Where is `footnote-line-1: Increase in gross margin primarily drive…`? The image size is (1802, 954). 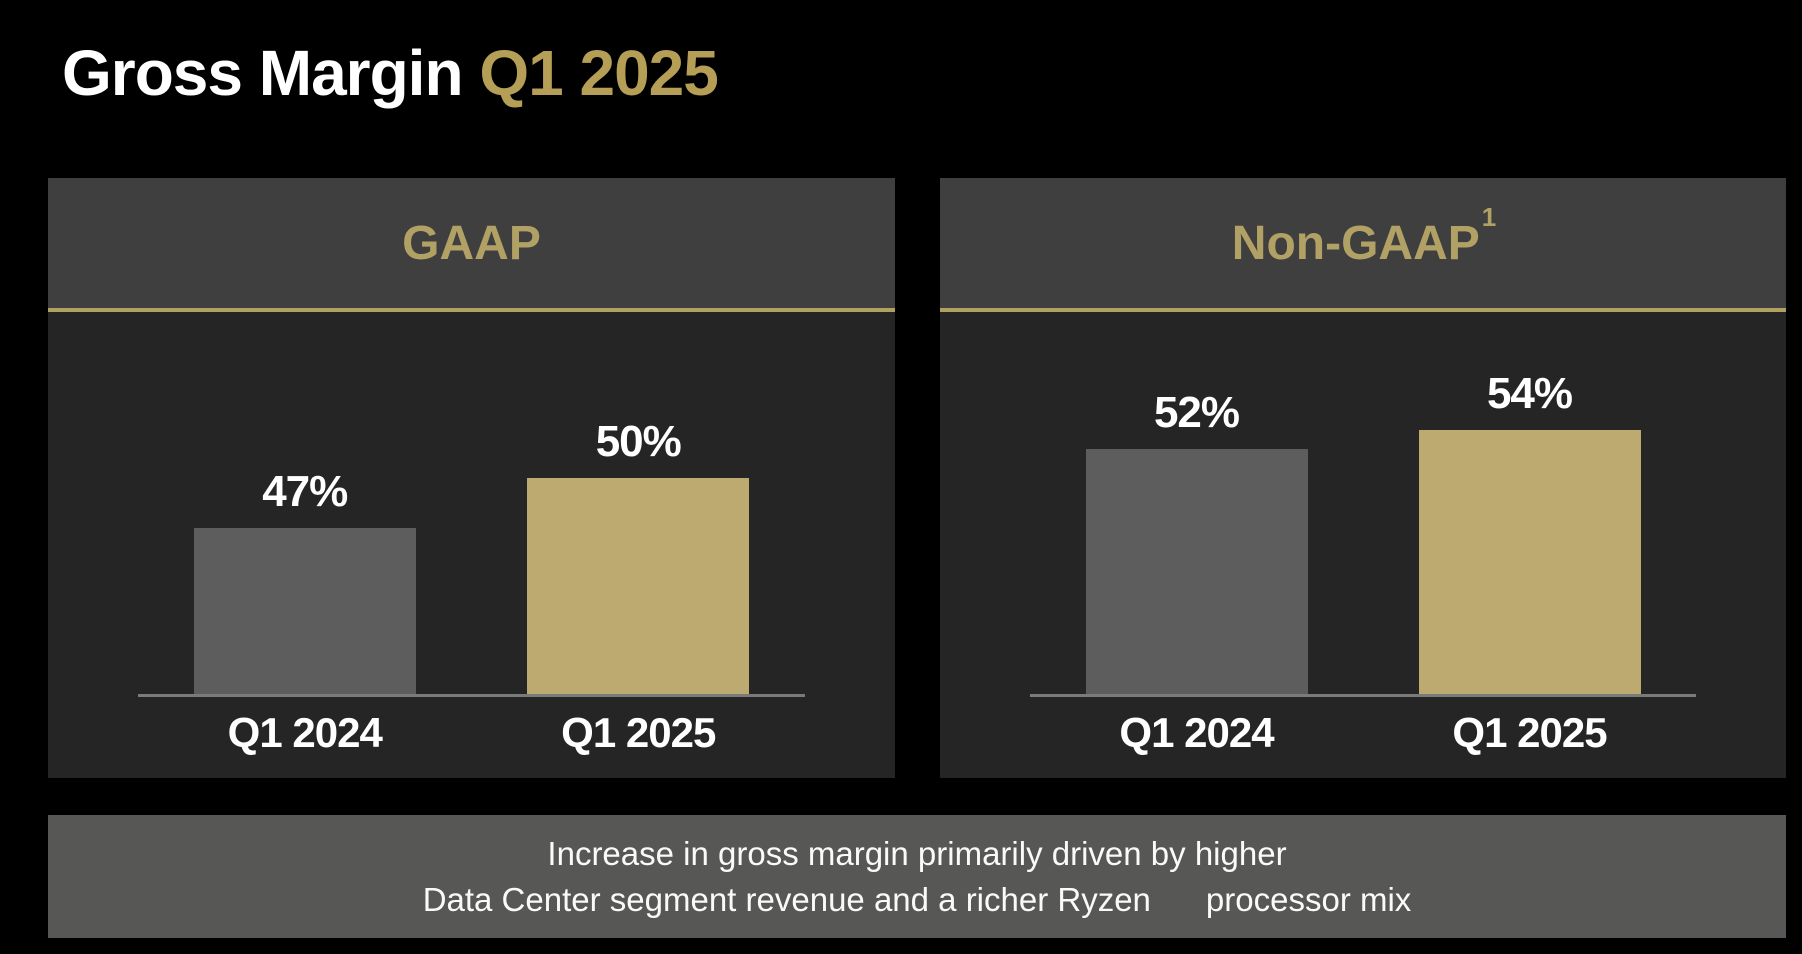
footnote-line-1: Increase in gross margin primarily drive… is located at coordinates (917, 853).